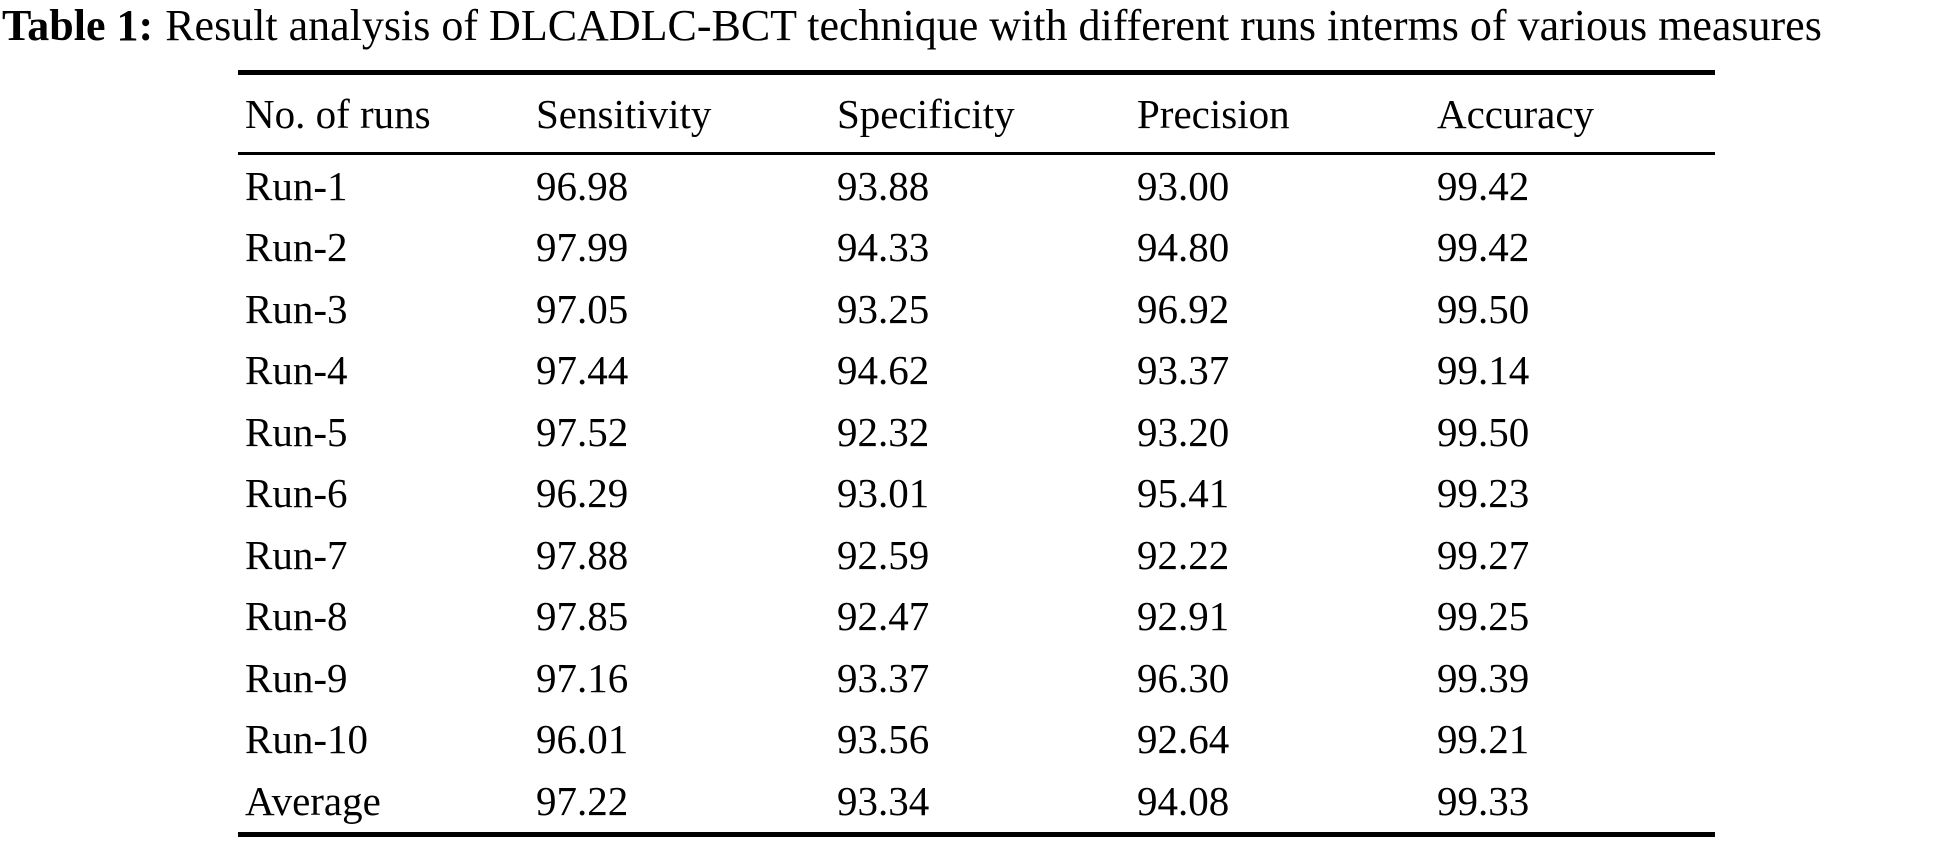  I want to click on row-label: Run-7, so click(296, 554).